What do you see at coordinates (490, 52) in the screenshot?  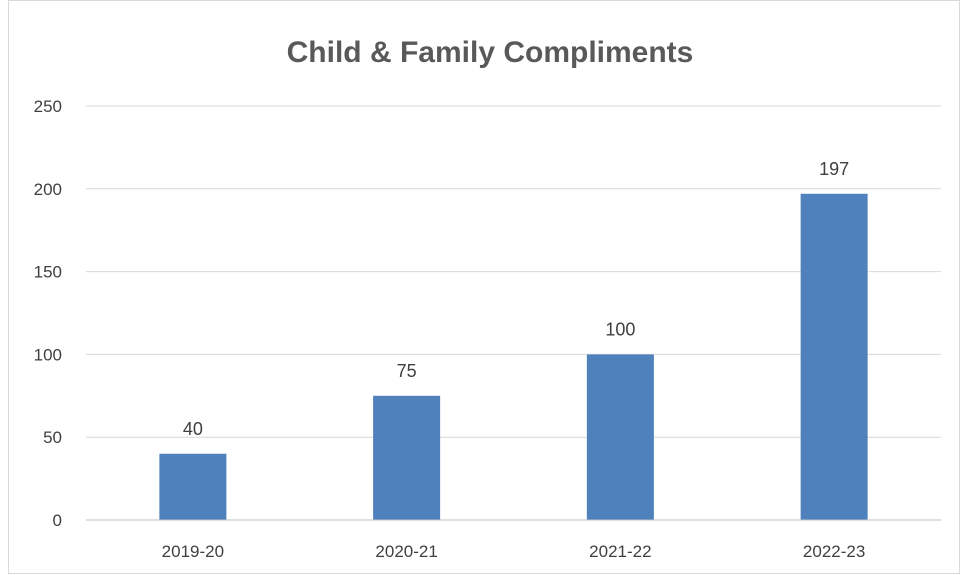 I see `chart-title: Child & Family Compliments` at bounding box center [490, 52].